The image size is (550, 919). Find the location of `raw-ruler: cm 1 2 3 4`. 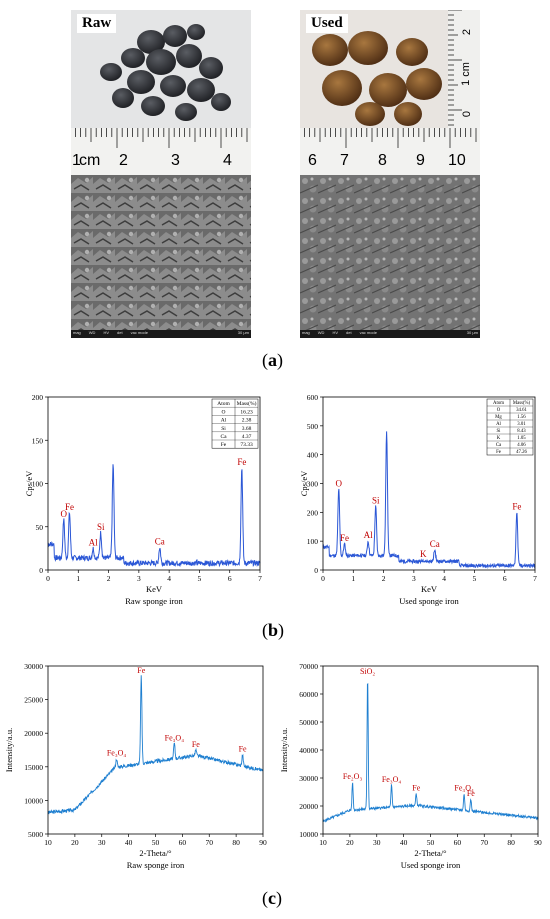

raw-ruler: cm 1 2 3 4 is located at coordinates (161, 151).